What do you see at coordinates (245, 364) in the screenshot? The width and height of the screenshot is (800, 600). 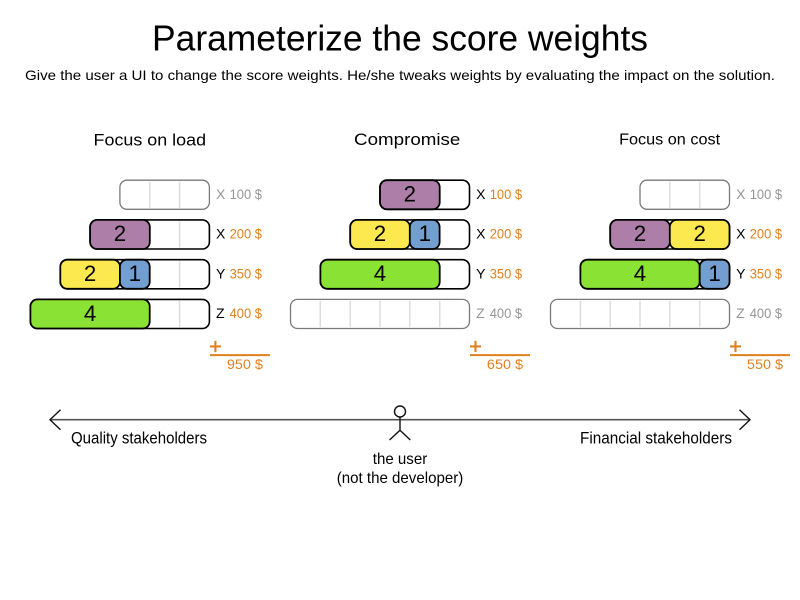 I see `svg-text: 950 $` at bounding box center [245, 364].